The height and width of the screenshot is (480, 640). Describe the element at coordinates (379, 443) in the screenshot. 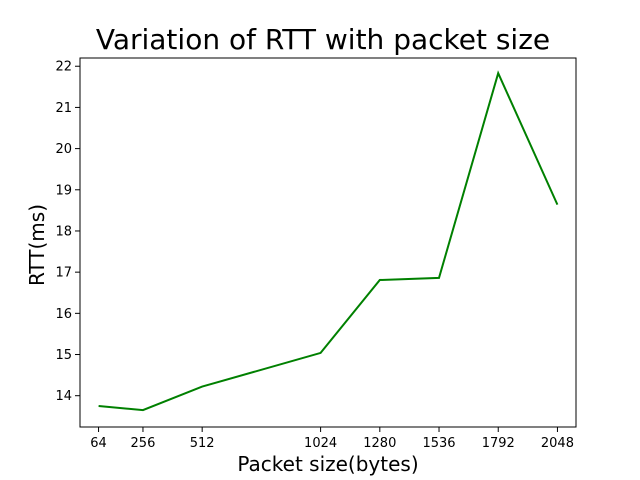

I see `x-tick-label: 1280` at that location.